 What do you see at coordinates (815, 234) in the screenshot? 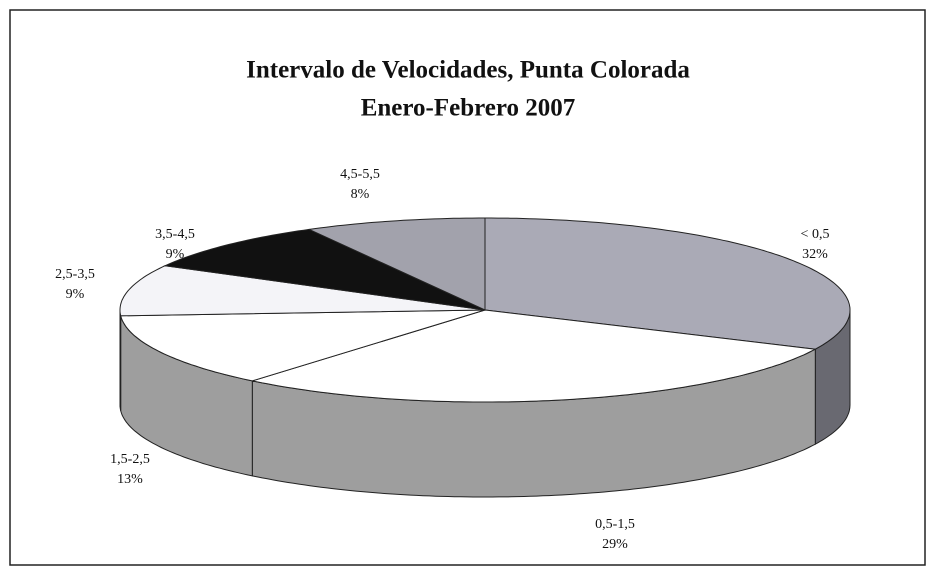
I see `slice-label: < 0,5` at bounding box center [815, 234].